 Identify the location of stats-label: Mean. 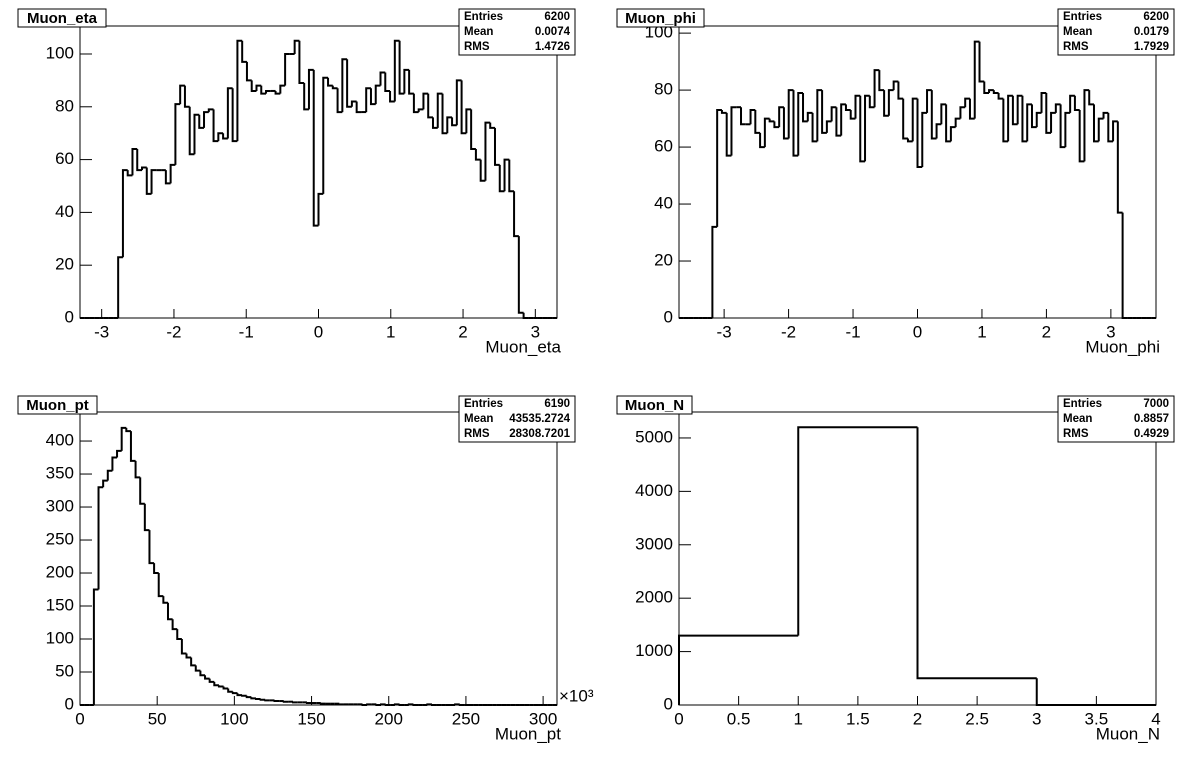
(478, 32).